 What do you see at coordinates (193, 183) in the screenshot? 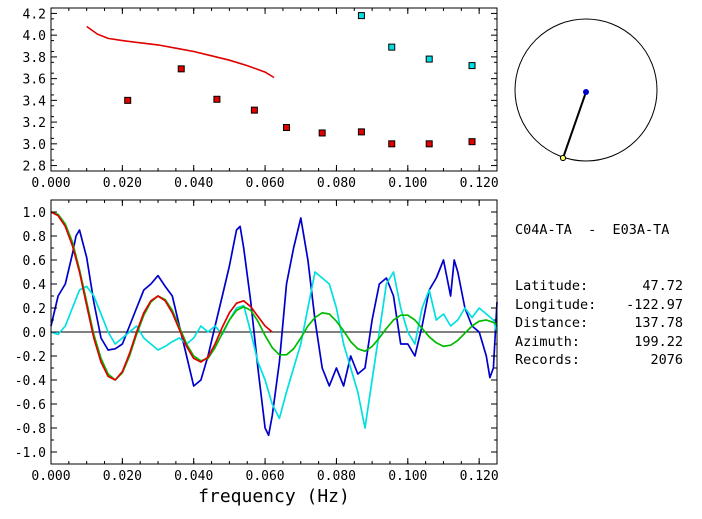
I see `top-x-tick-label: 0.040` at bounding box center [193, 183].